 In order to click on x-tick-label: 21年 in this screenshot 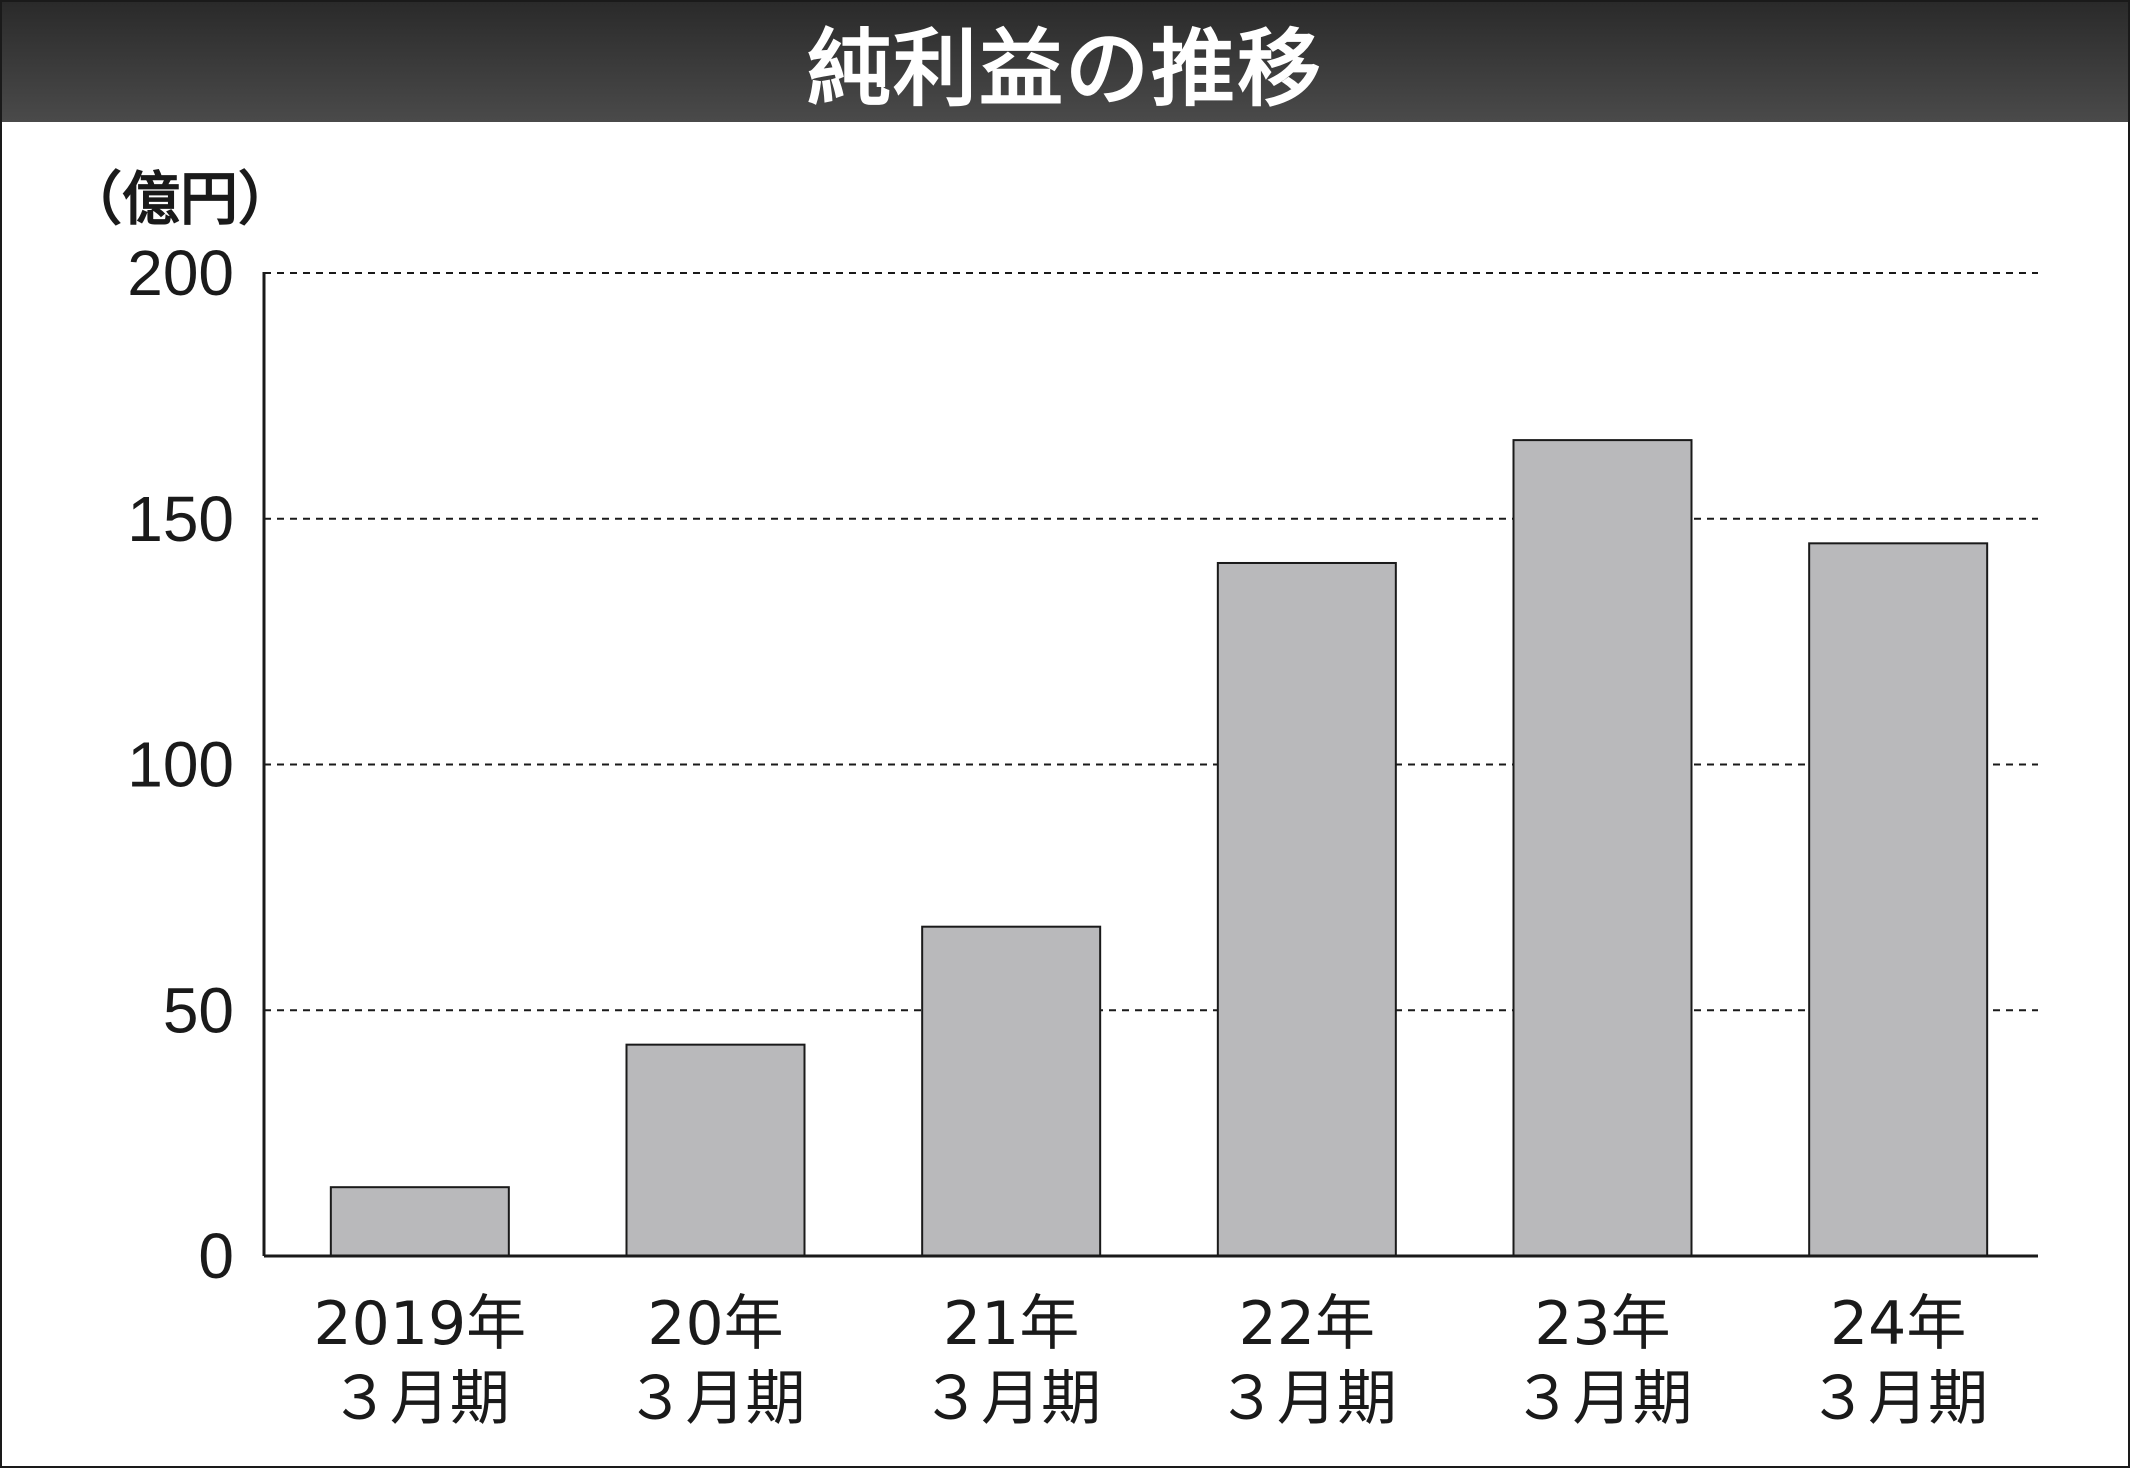, I will do `click(1011, 1324)`.